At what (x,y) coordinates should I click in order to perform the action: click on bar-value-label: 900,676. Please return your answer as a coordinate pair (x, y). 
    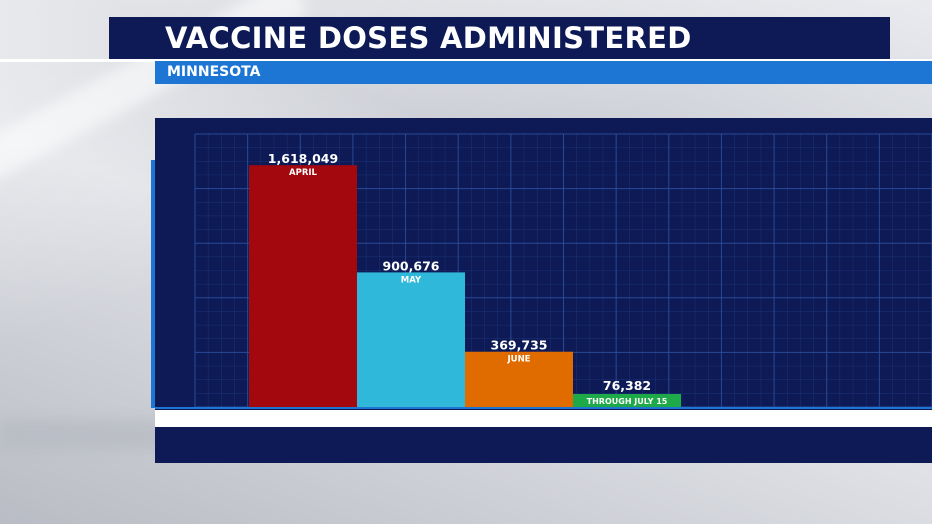
    Looking at the image, I should click on (411, 265).